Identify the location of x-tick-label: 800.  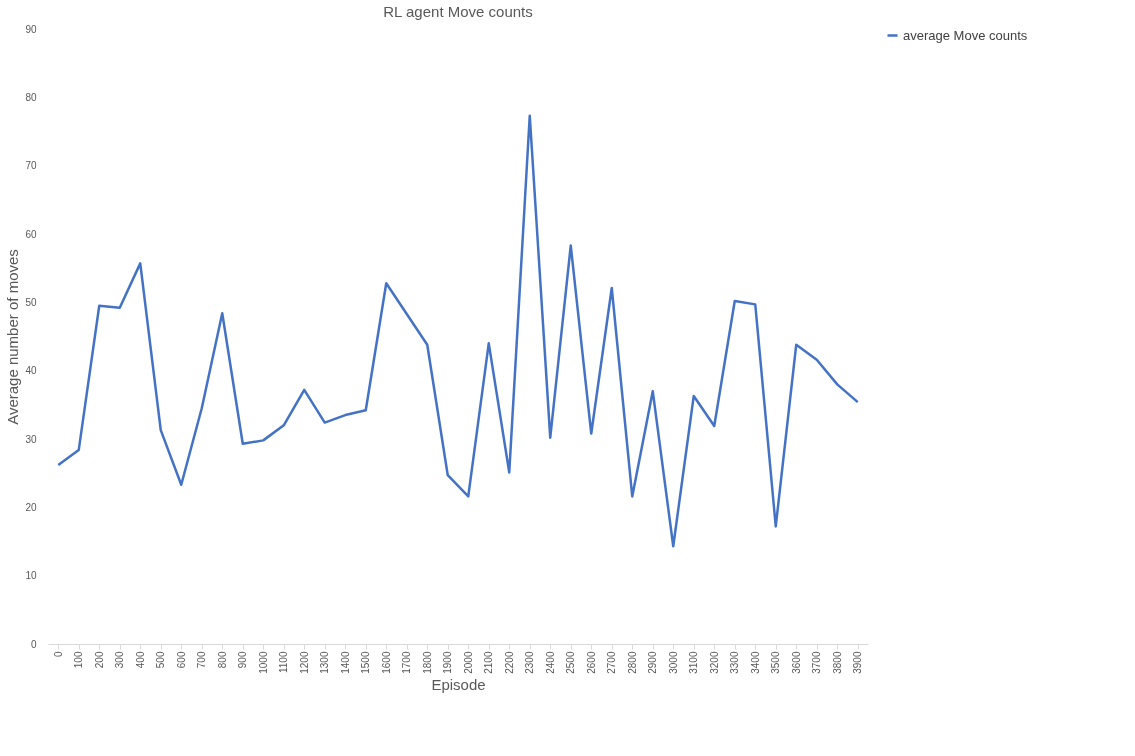
(222, 660).